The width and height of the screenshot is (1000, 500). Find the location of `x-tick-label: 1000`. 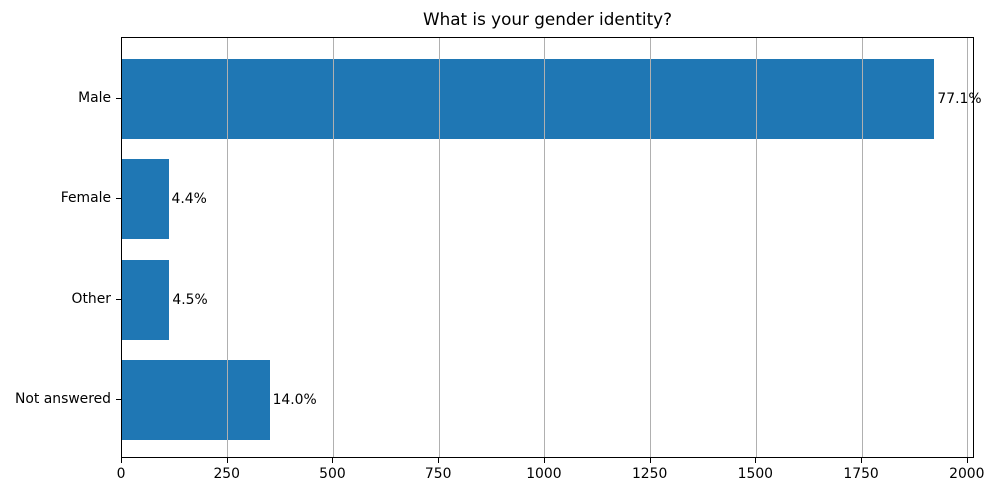

x-tick-label: 1000 is located at coordinates (544, 474).